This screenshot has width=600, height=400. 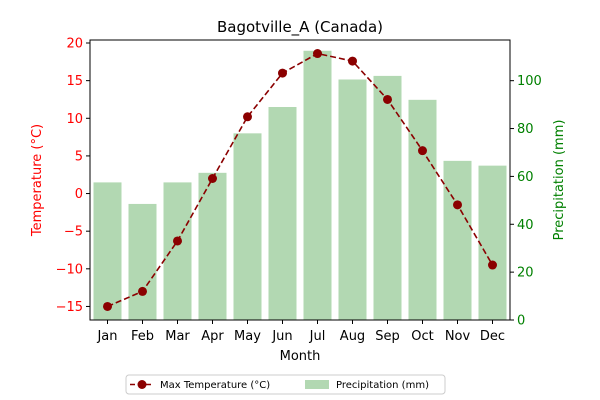 What do you see at coordinates (142, 261) in the screenshot?
I see `precip-bar-feb` at bounding box center [142, 261].